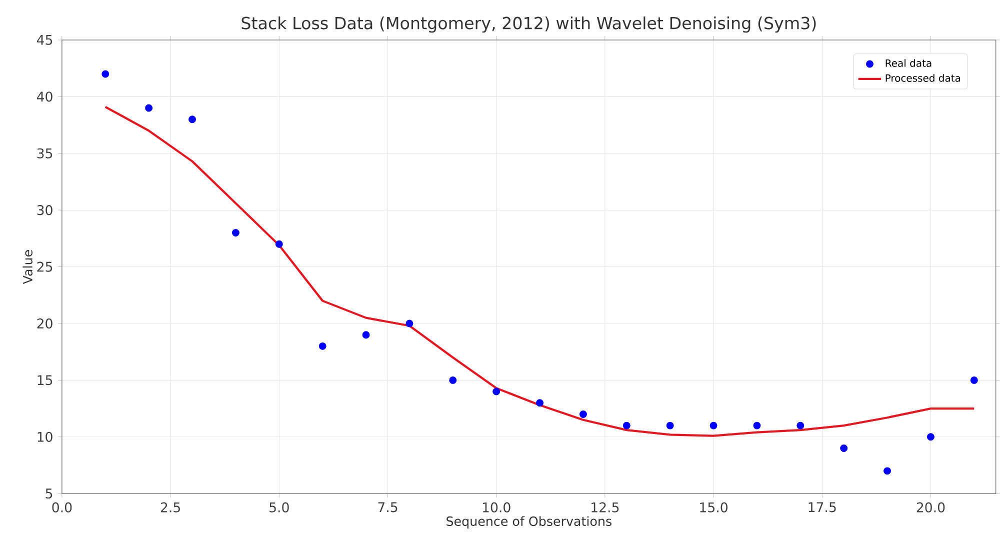  Describe the element at coordinates (27, 267) in the screenshot. I see `y-axis-title: Value` at that location.